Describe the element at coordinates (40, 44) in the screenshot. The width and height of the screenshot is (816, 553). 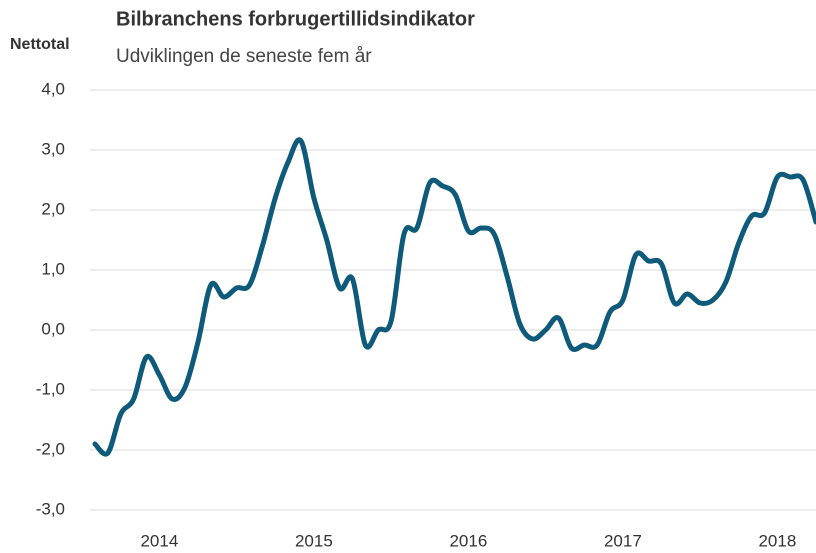
I see `y-axis-label: Nettotal` at that location.